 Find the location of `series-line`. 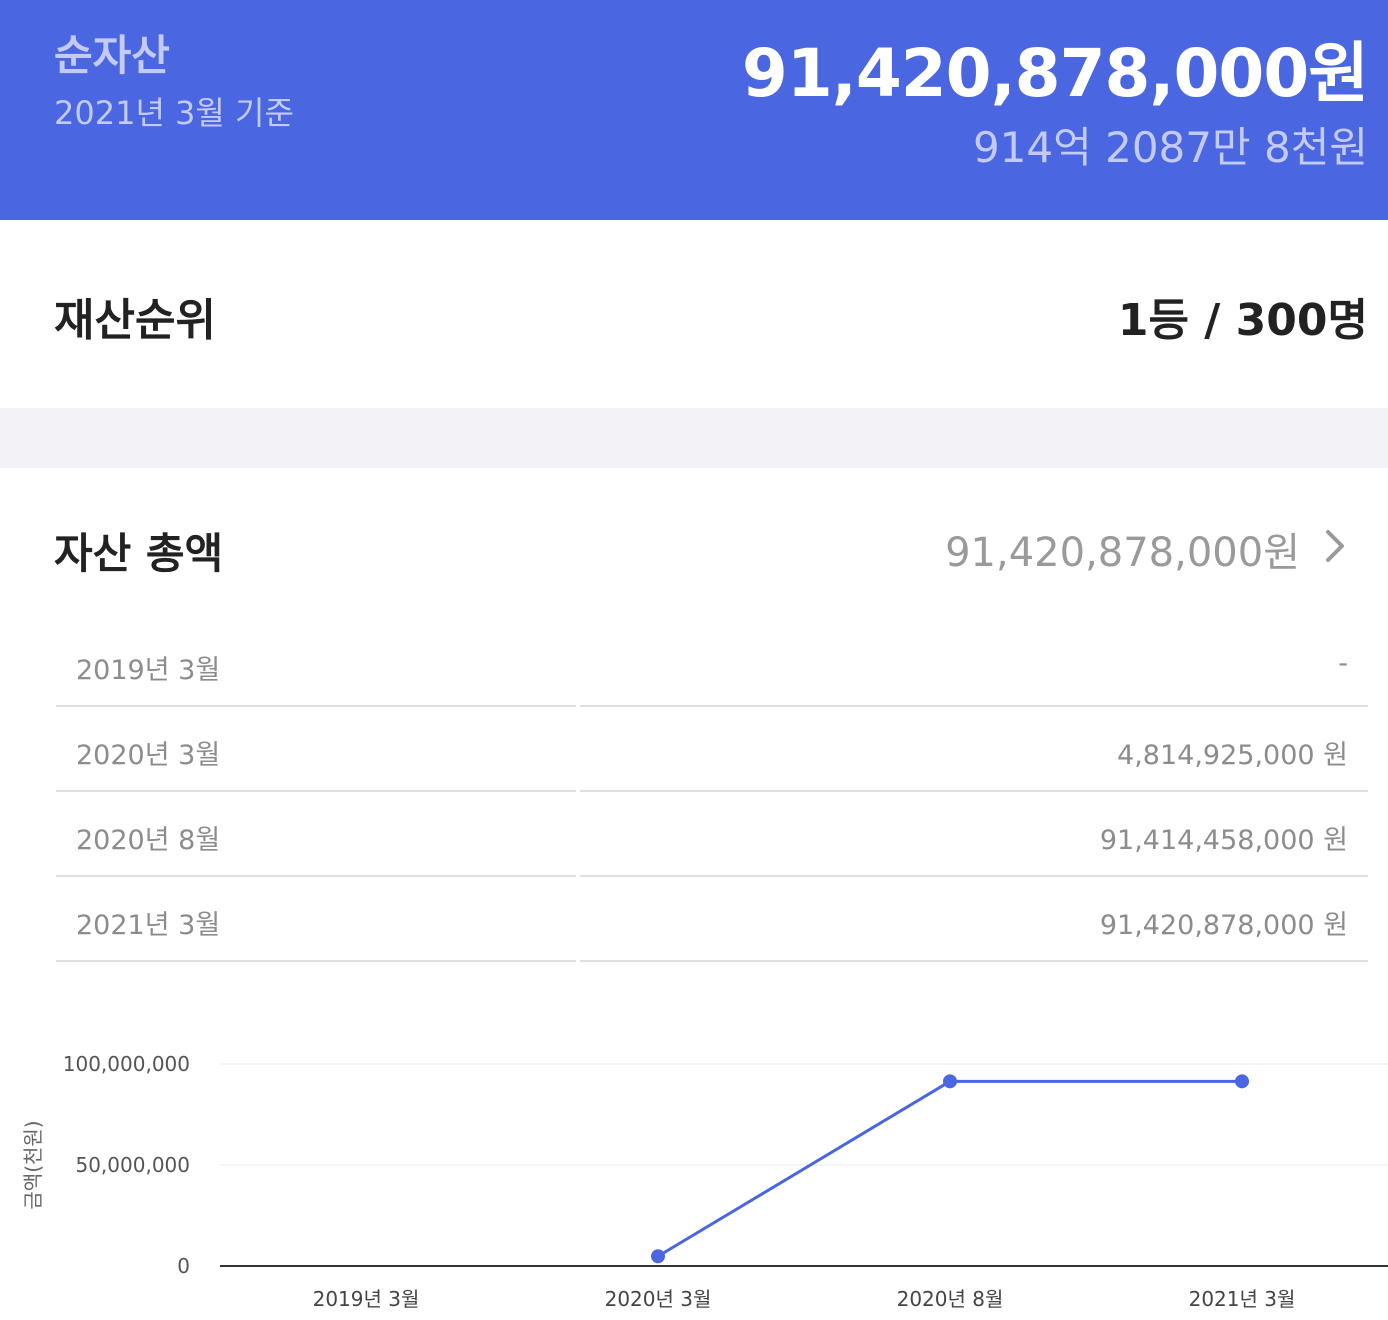

series-line is located at coordinates (950, 1168).